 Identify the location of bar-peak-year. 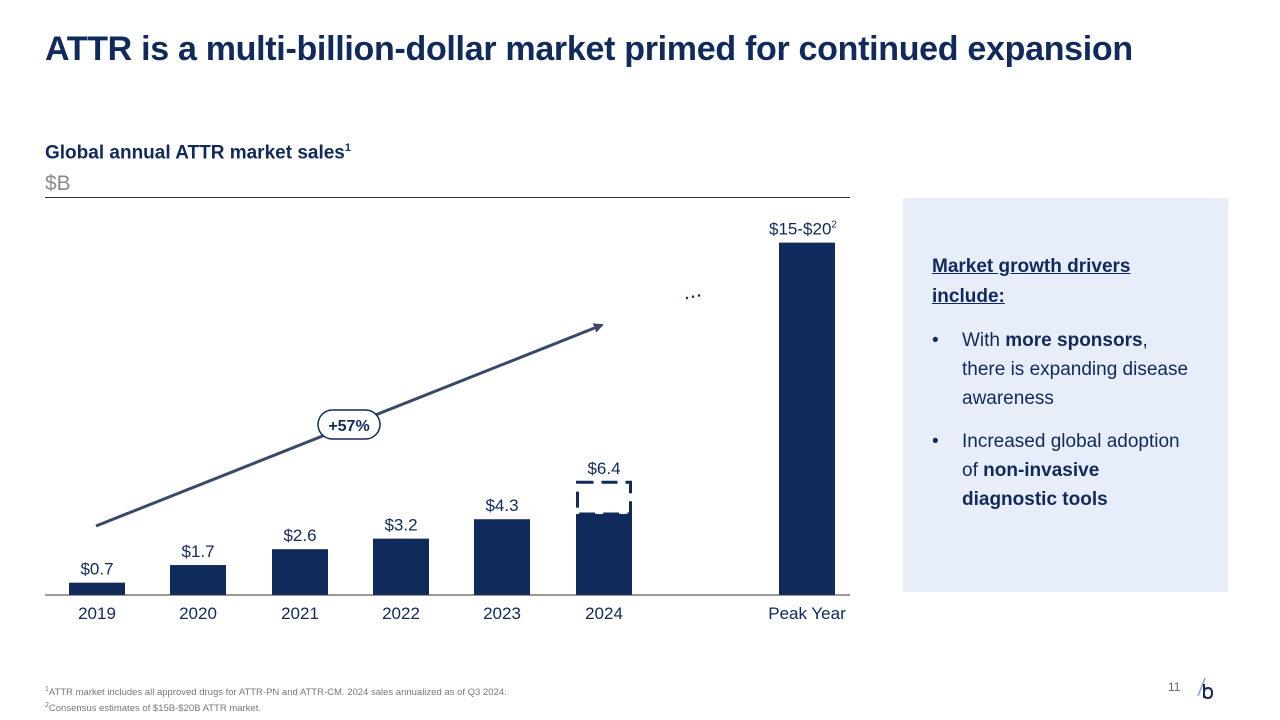
(807, 418).